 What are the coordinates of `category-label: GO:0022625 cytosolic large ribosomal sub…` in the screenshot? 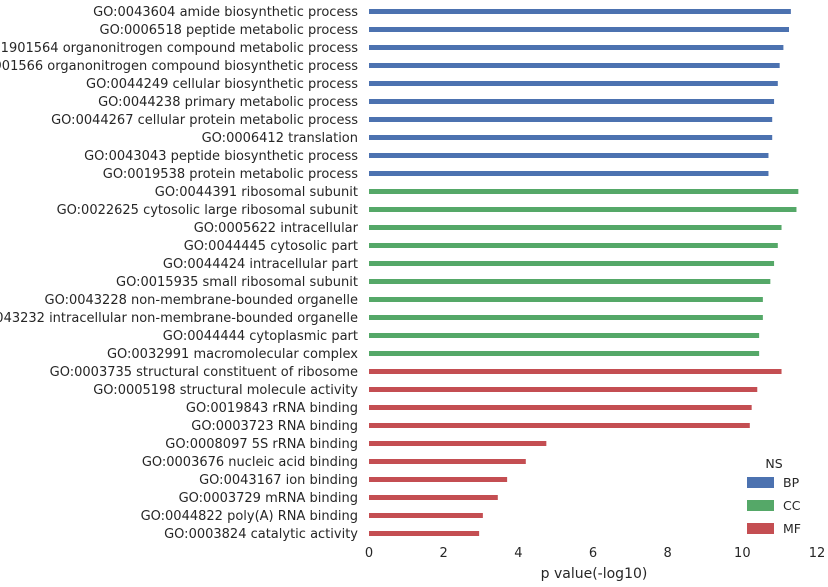 It's located at (207, 210).